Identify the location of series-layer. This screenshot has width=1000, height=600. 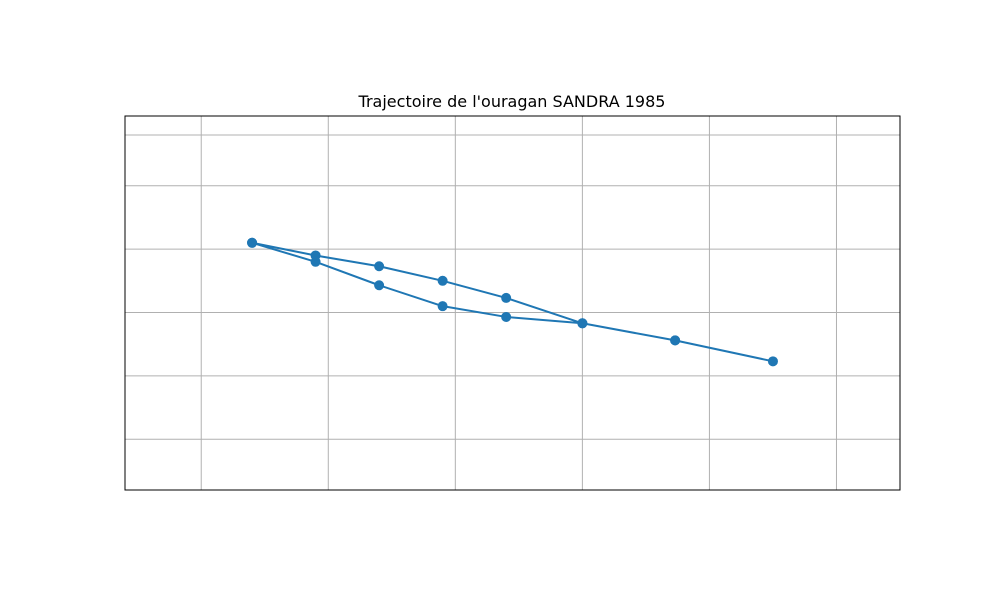
(512, 302).